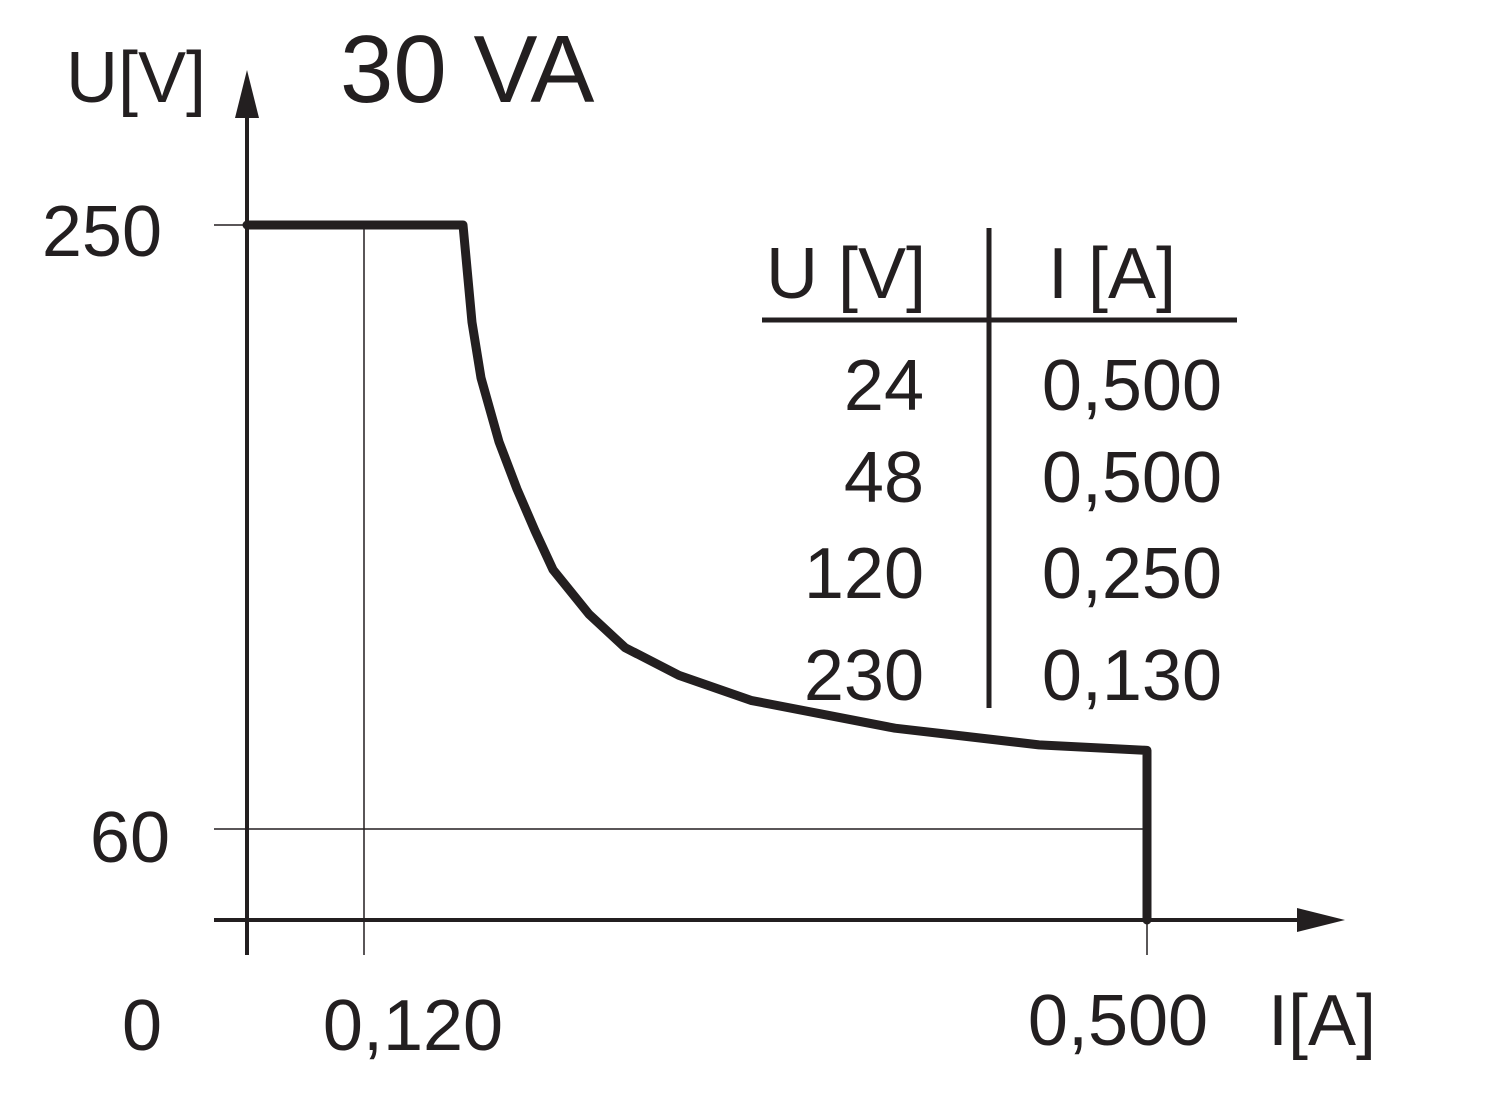  I want to click on y-tick-label-60: 60, so click(130, 838).